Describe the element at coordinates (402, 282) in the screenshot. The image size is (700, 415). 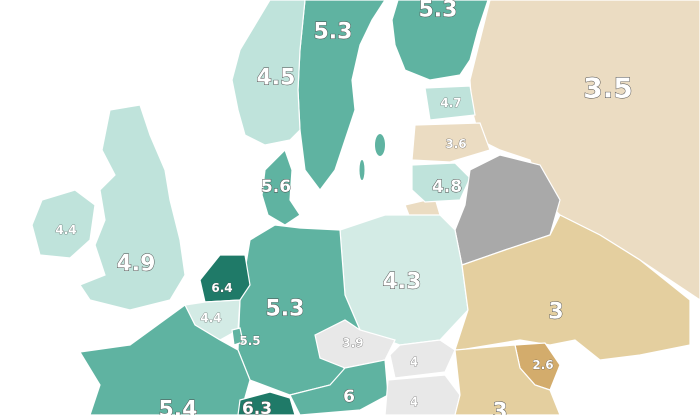
I see `value-label-poland: 4.3` at that location.